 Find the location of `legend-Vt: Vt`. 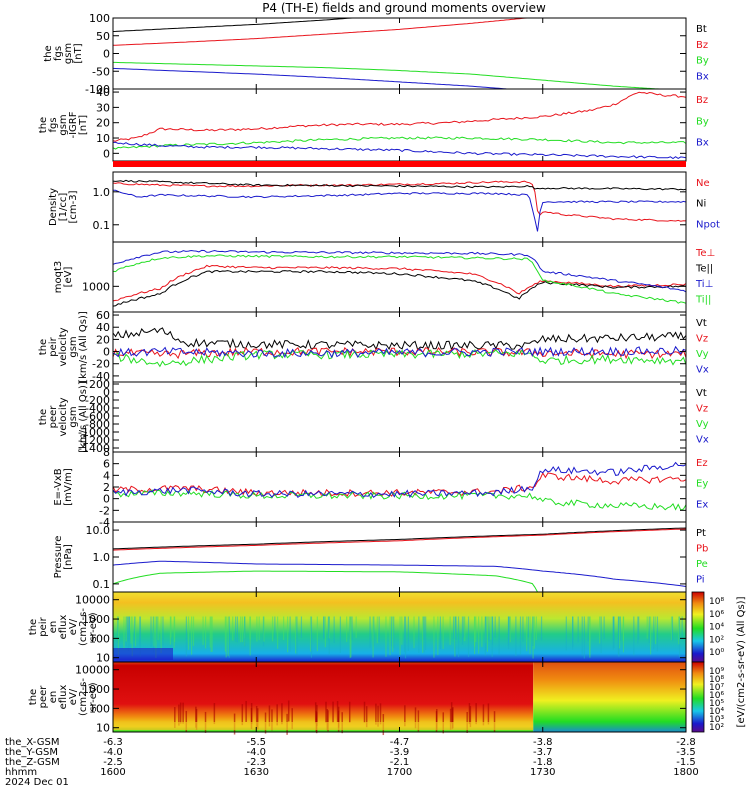

legend-Vt: Vt is located at coordinates (701, 323).